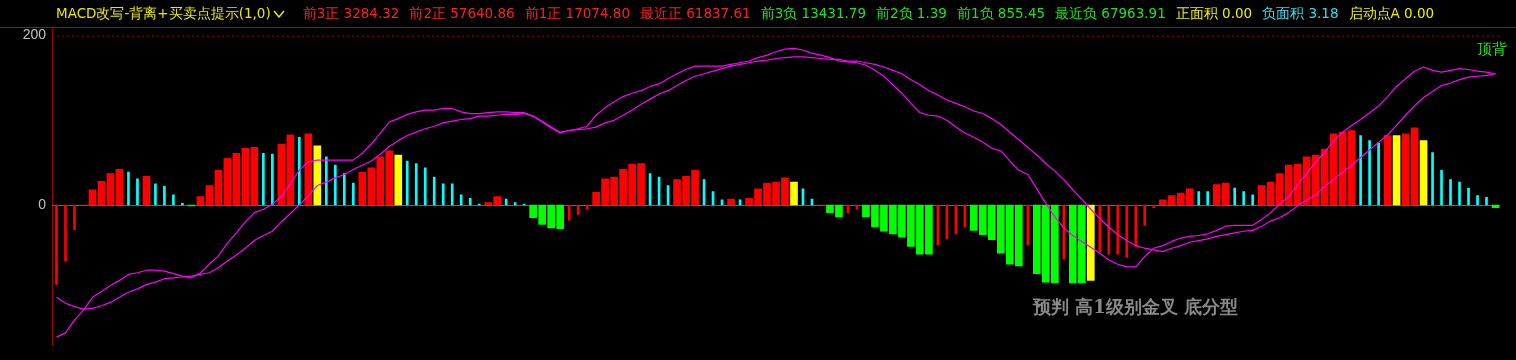 The height and width of the screenshot is (360, 1516). I want to click on chart-title: MACD改写-背离+买卖点提示(1,0), so click(163, 14).